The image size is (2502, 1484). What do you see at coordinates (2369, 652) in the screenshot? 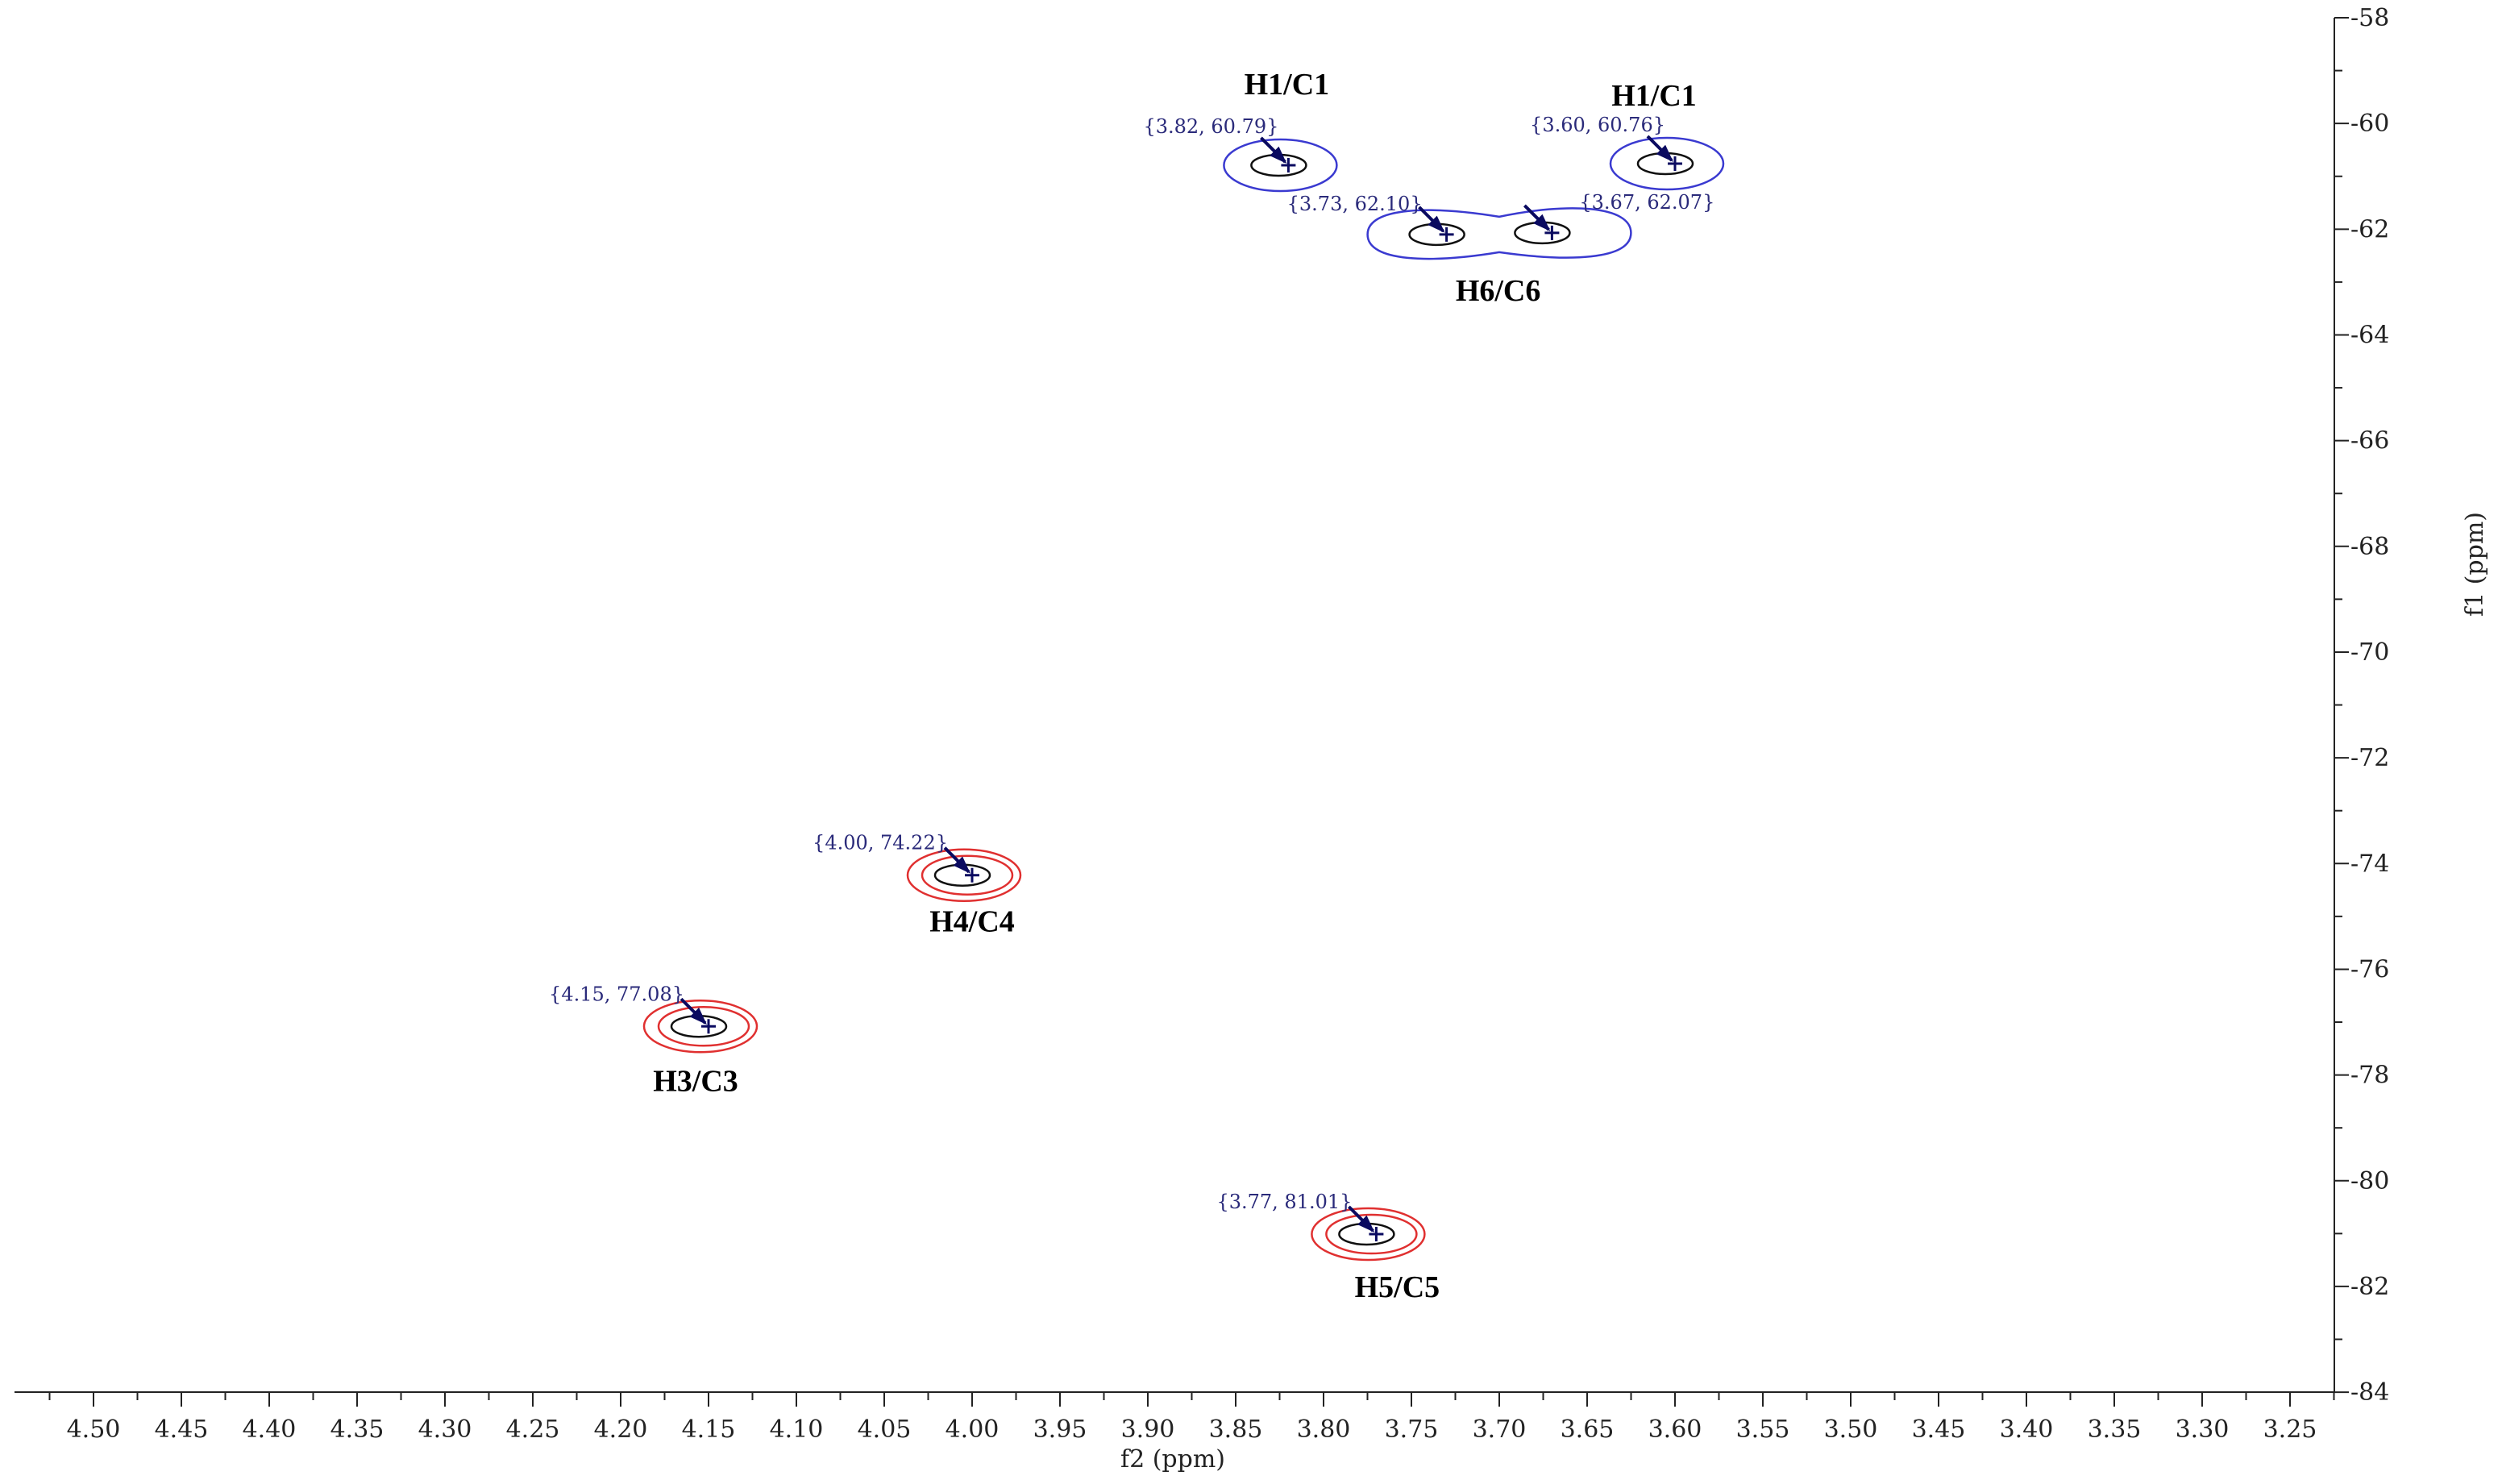
I see `y-tick-label: -70` at bounding box center [2369, 652].